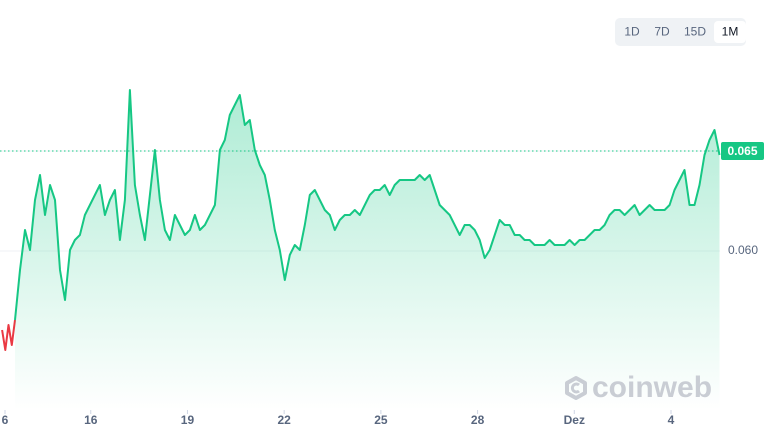  What do you see at coordinates (695, 32) in the screenshot?
I see `range-button: 15D` at bounding box center [695, 32].